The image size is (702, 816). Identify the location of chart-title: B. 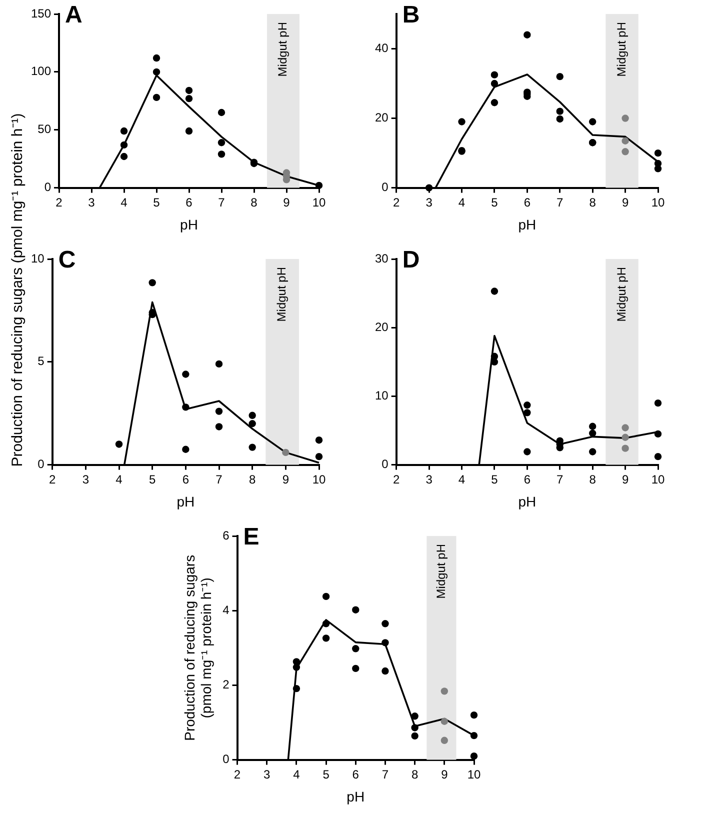
(411, 15).